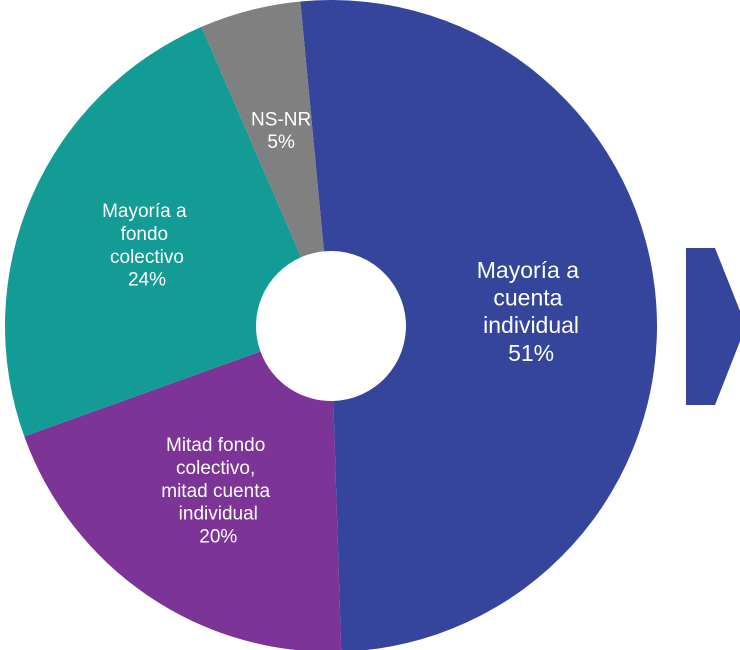 The width and height of the screenshot is (740, 650). Describe the element at coordinates (218, 491) in the screenshot. I see `label-line: mitad cuenta` at that location.